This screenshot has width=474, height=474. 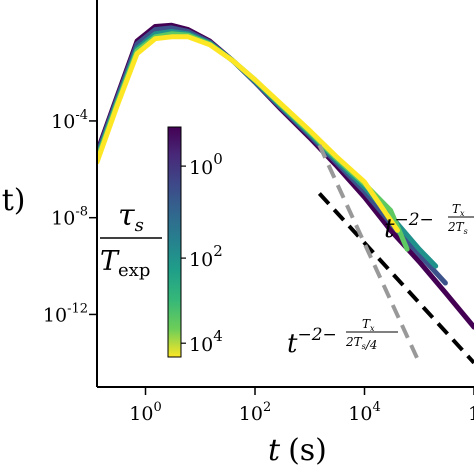 What do you see at coordinates (206, 341) in the screenshot?
I see `colorbar-tick-label-2: 10⁴` at bounding box center [206, 341].